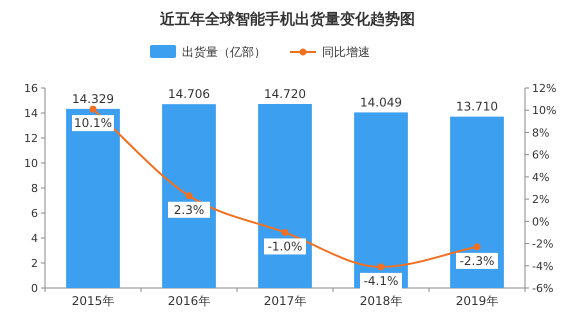  What do you see at coordinates (543, 266) in the screenshot?
I see `y2-tick-label: -4%` at bounding box center [543, 266].